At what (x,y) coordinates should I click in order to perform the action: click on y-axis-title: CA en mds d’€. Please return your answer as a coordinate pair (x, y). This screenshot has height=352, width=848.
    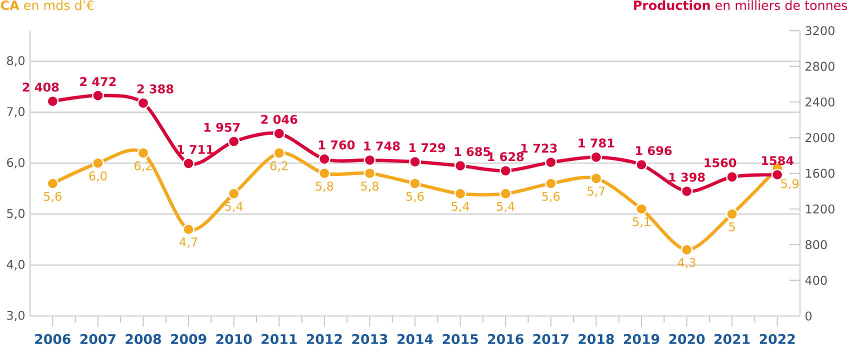
    Looking at the image, I should click on (47, 5).